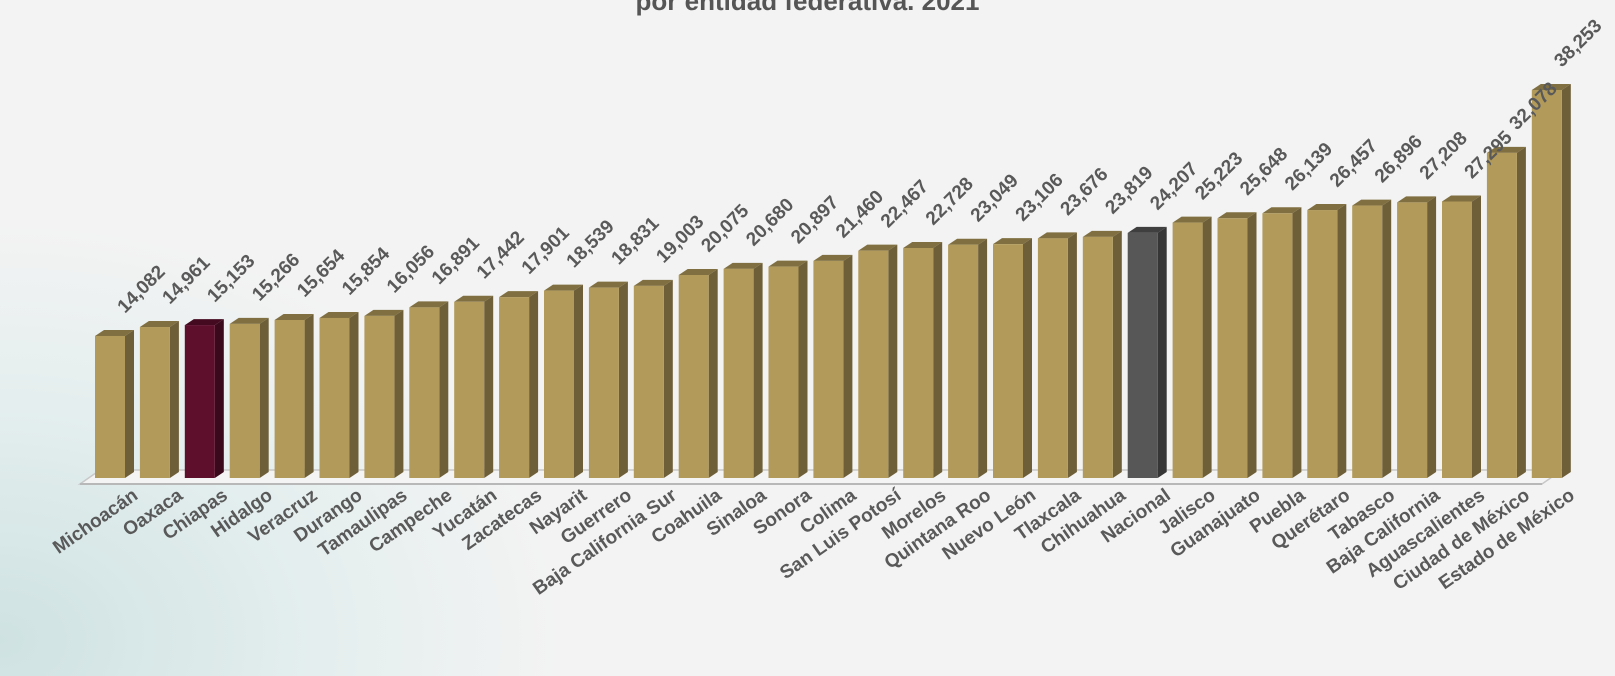 Image resolution: width=1615 pixels, height=676 pixels. What do you see at coordinates (429, 389) in the screenshot?
I see `bar-campeche` at bounding box center [429, 389].